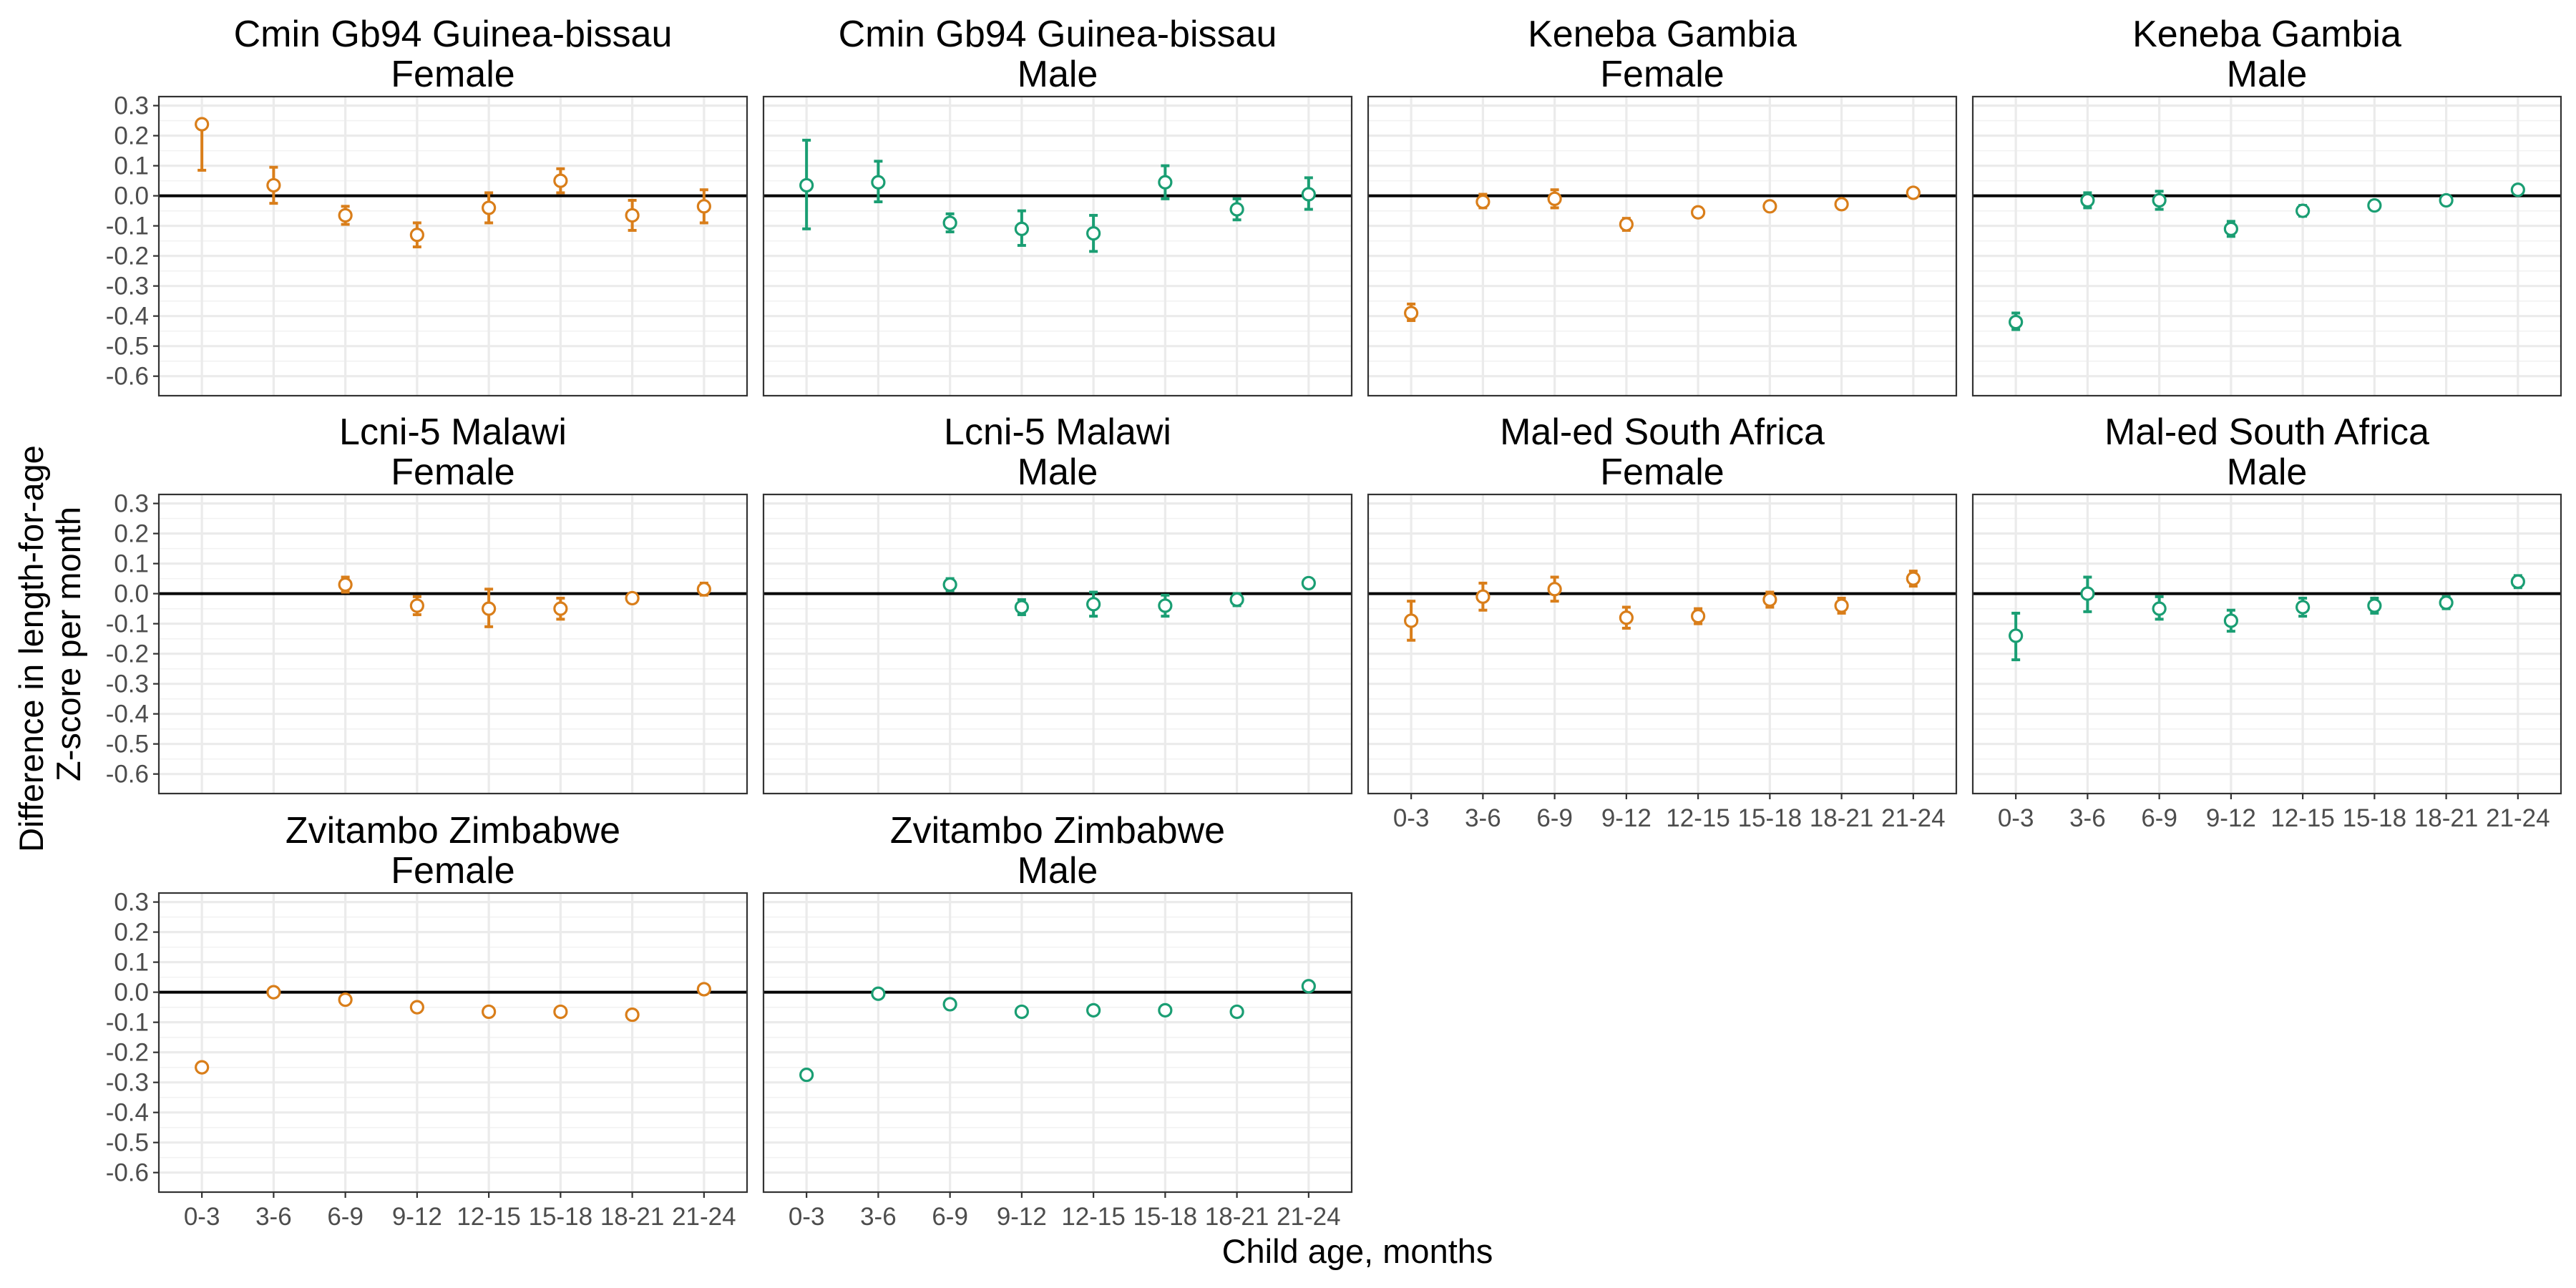  I want to click on y-axis-title-line-1: Difference in length-for-age, so click(31, 648).